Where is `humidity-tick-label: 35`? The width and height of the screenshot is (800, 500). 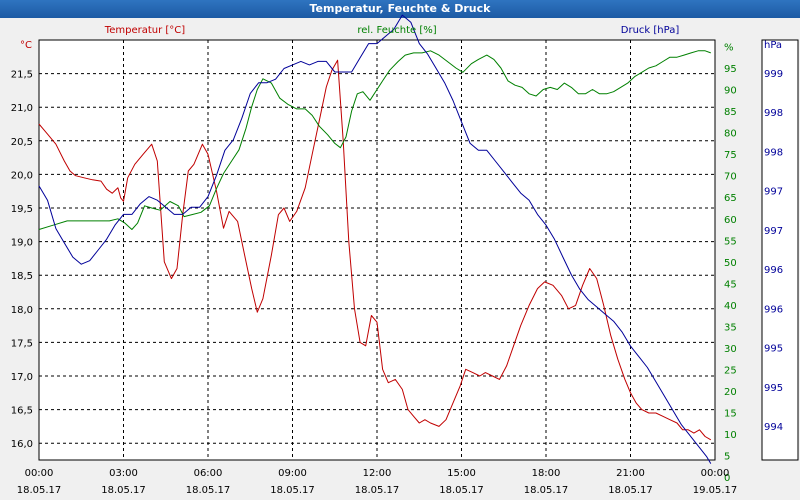
humidity-tick-label: 35 is located at coordinates (730, 327).